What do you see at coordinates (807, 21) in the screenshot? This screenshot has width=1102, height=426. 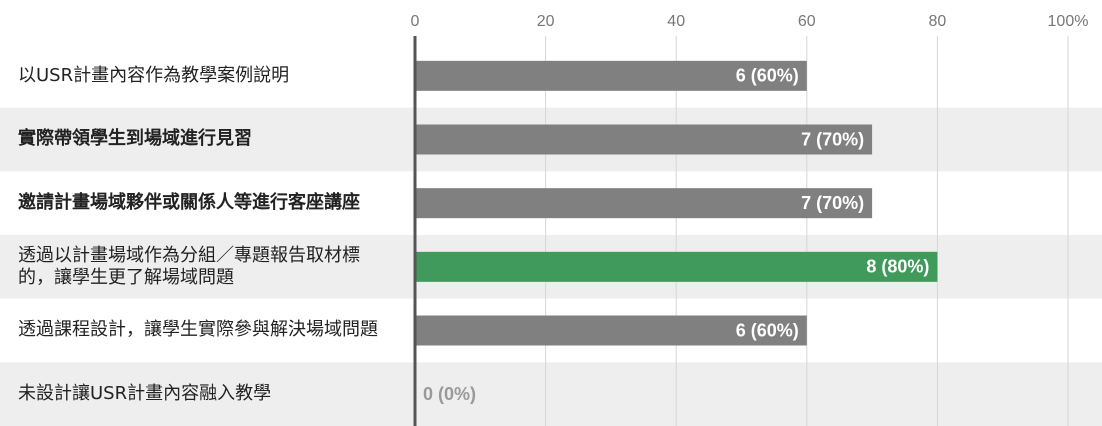 I see `x-tick-label: 60` at bounding box center [807, 21].